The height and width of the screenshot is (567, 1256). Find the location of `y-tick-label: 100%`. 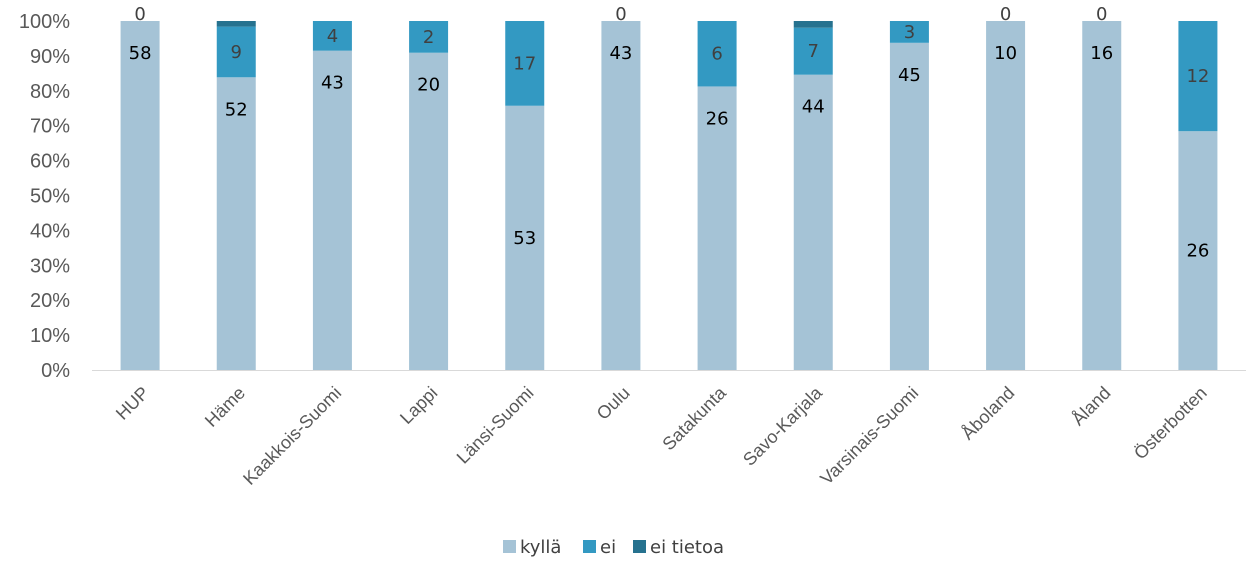

y-tick-label: 100% is located at coordinates (44, 22).